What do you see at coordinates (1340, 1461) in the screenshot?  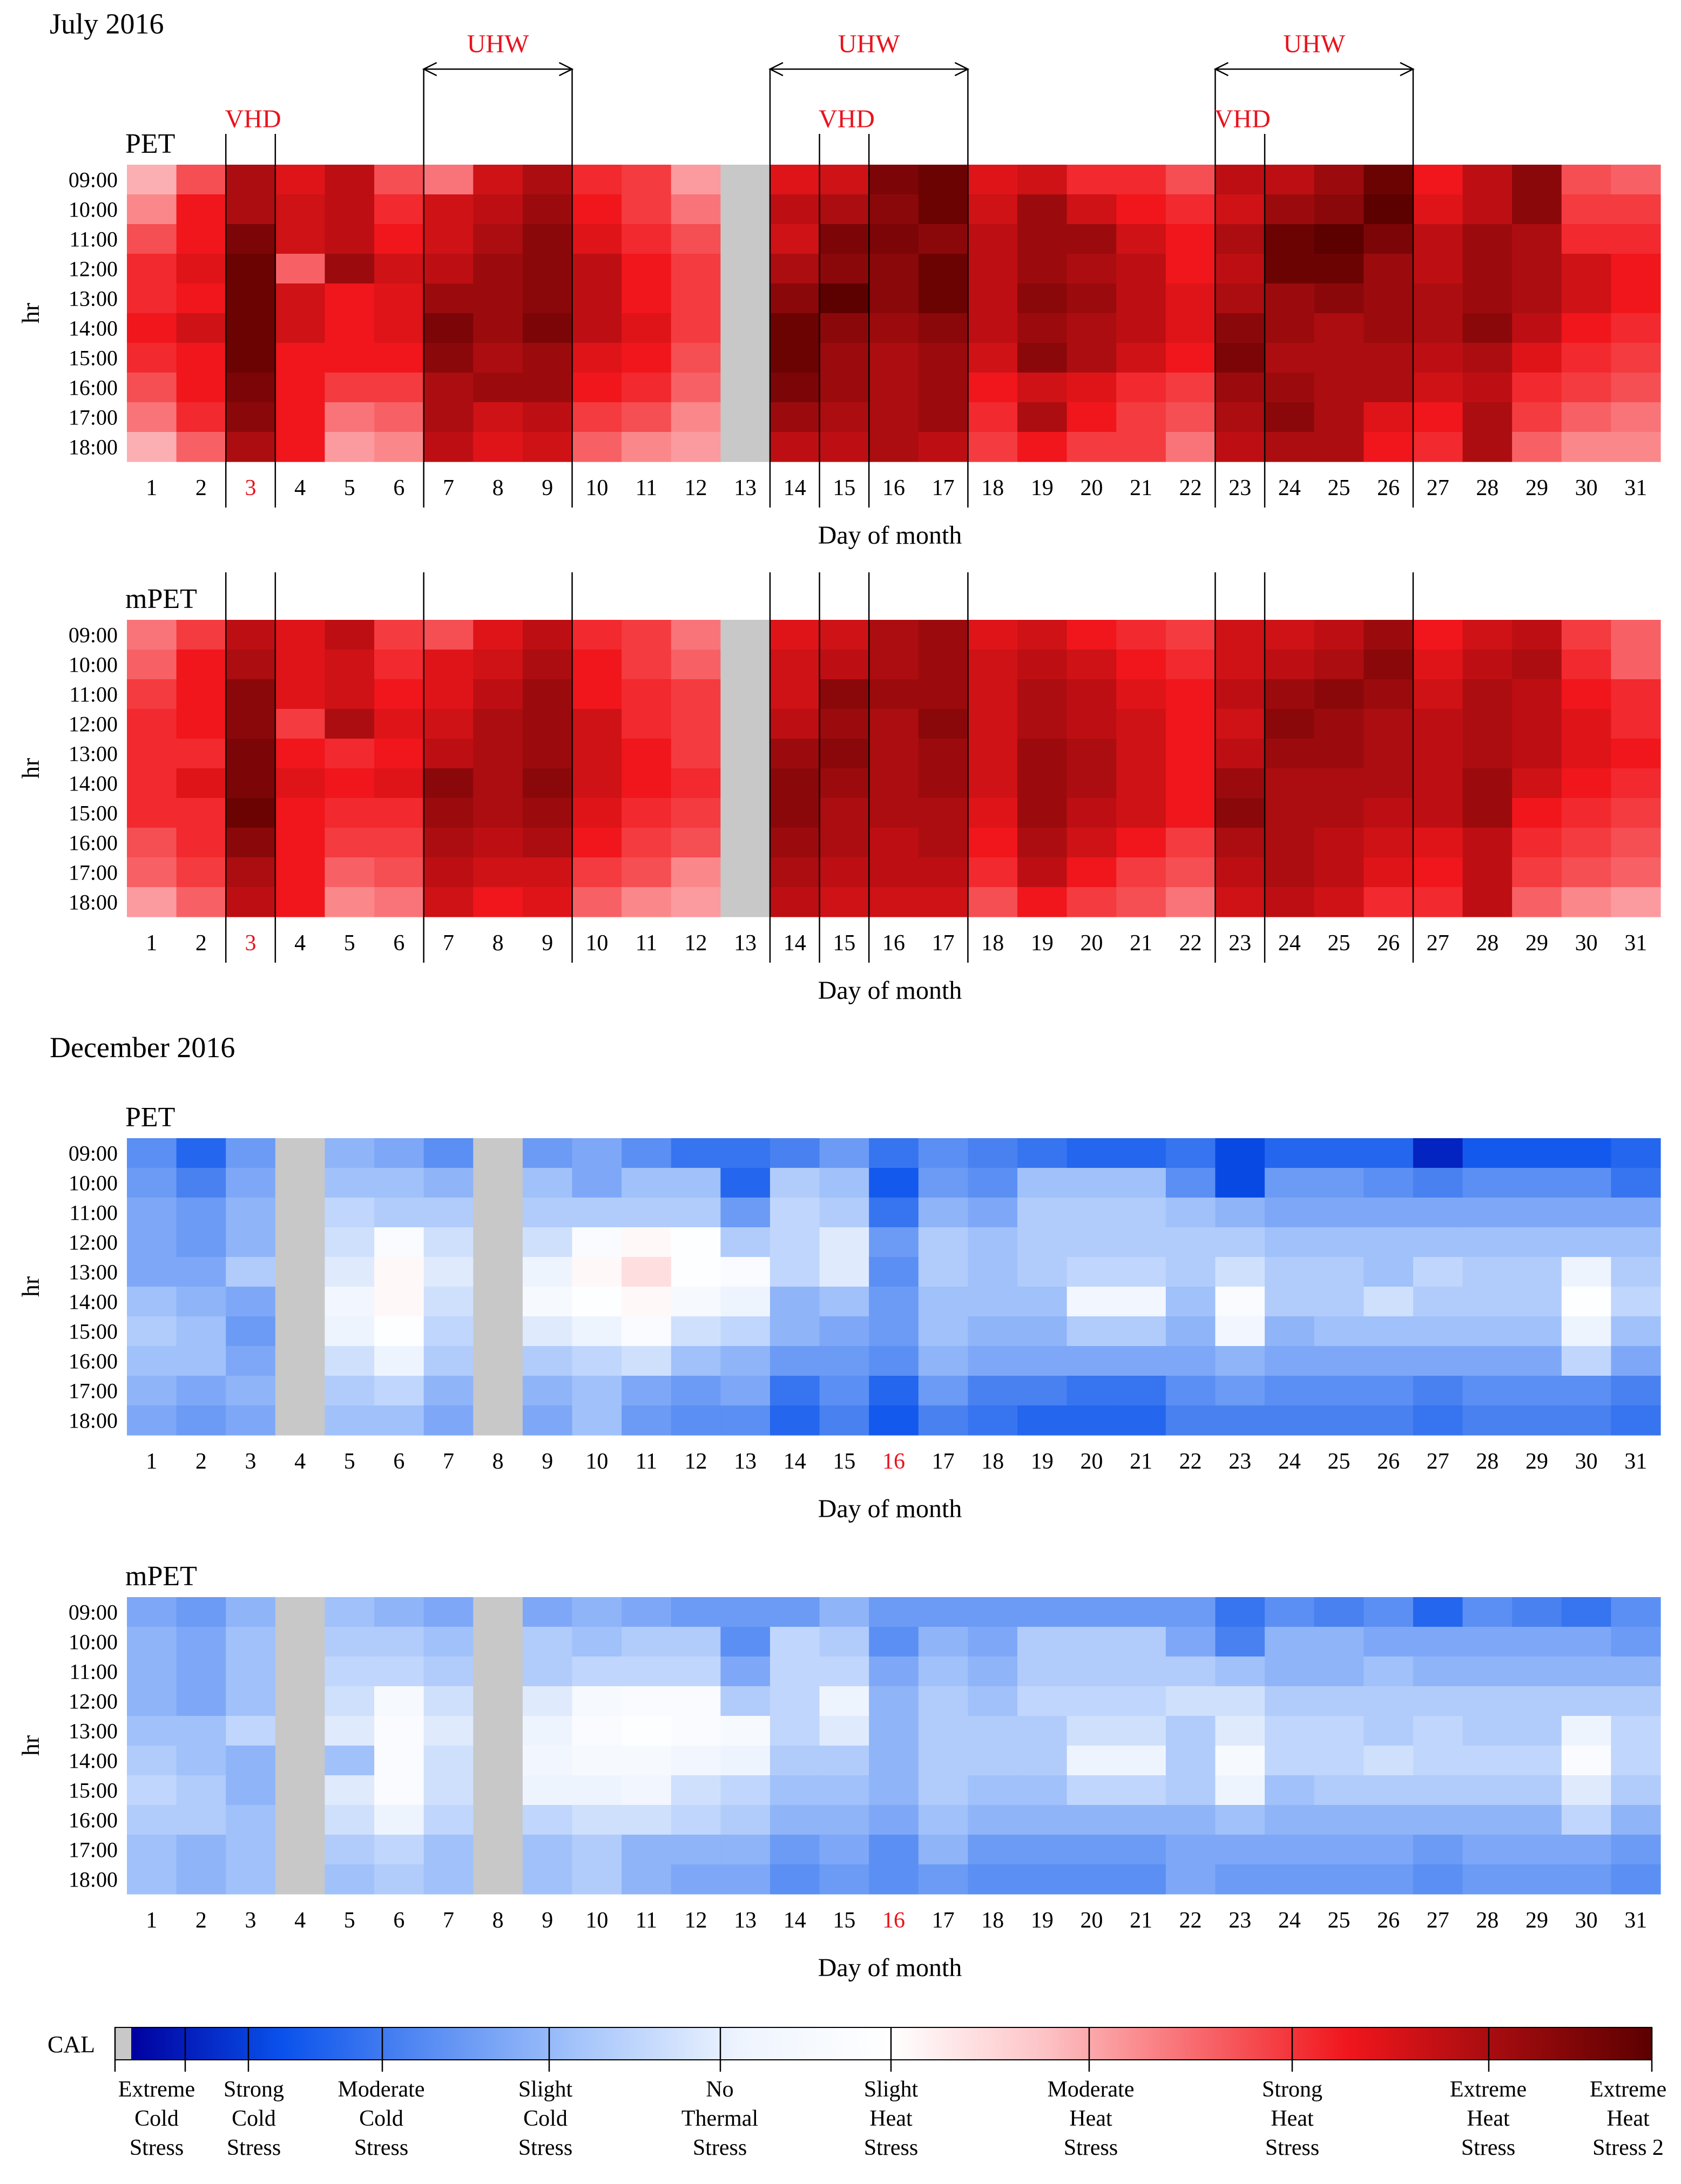 I see `x-tick-label: 25` at bounding box center [1340, 1461].